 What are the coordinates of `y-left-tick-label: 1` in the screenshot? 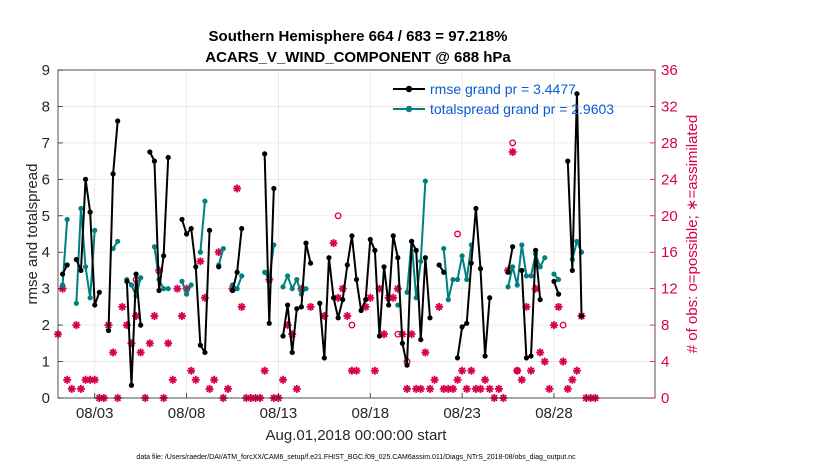 It's located at (46, 362).